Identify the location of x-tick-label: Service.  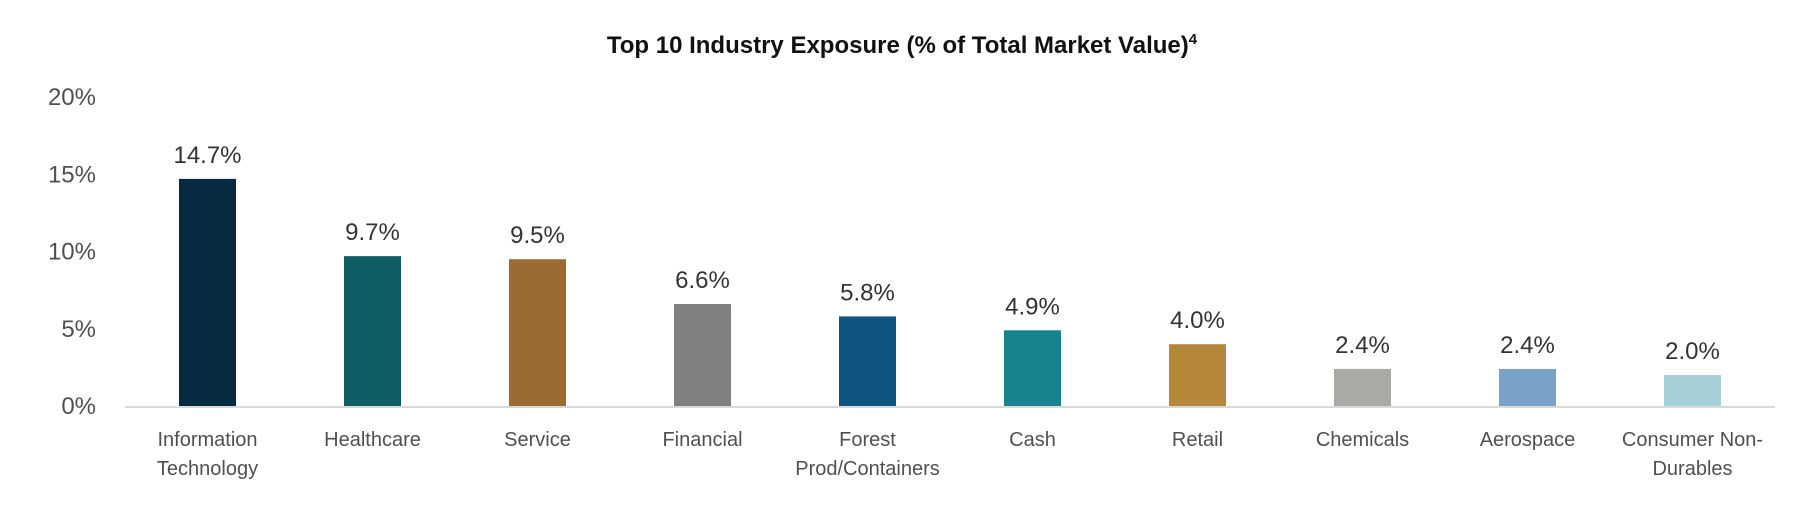
(537, 440).